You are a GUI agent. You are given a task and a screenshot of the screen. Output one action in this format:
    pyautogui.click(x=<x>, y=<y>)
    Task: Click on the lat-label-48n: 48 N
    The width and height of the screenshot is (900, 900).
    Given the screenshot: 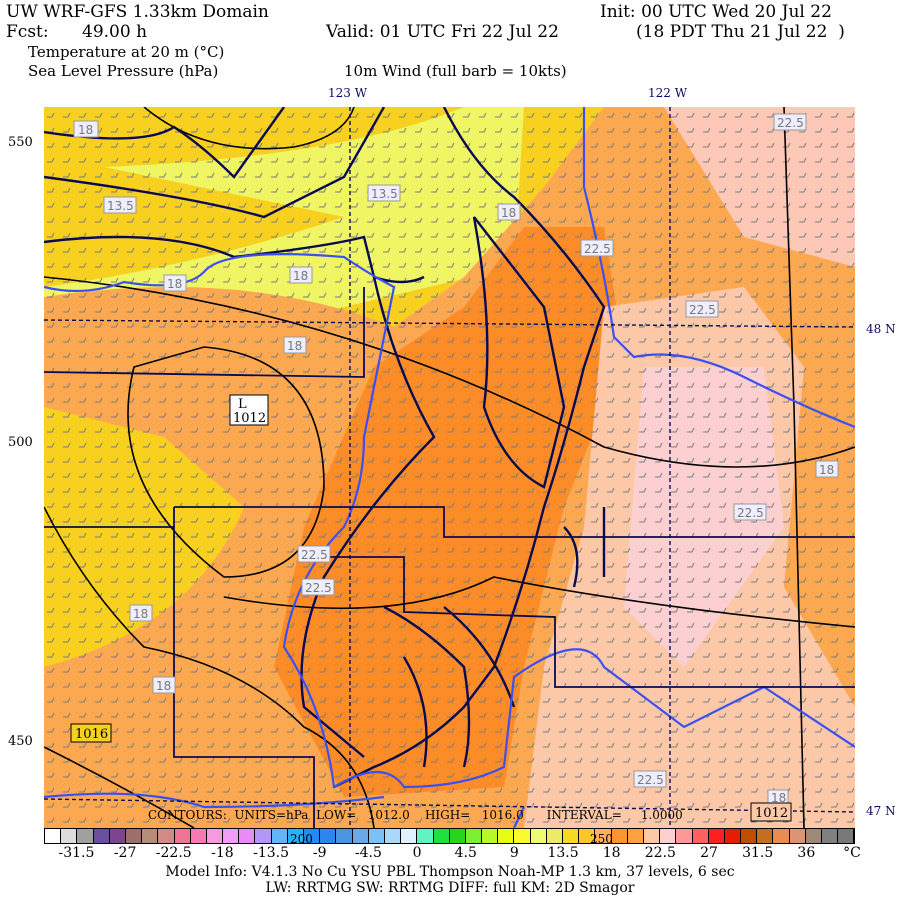 What is the action you would take?
    pyautogui.click(x=881, y=329)
    